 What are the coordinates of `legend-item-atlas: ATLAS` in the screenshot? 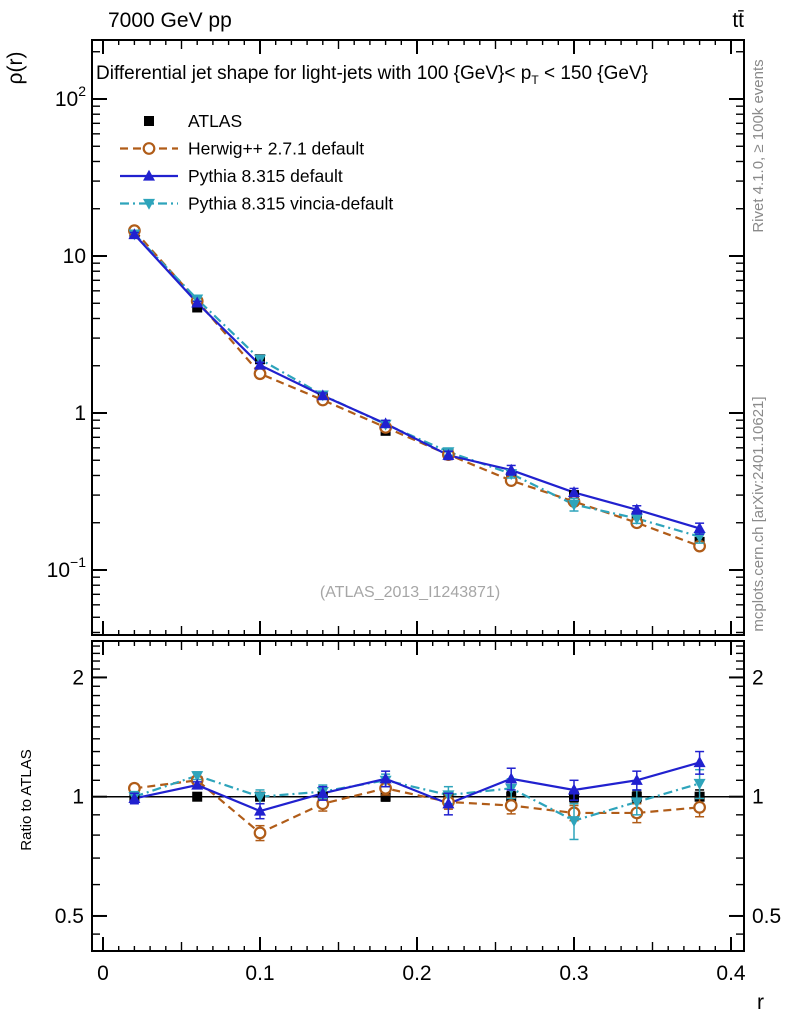 It's located at (193, 121).